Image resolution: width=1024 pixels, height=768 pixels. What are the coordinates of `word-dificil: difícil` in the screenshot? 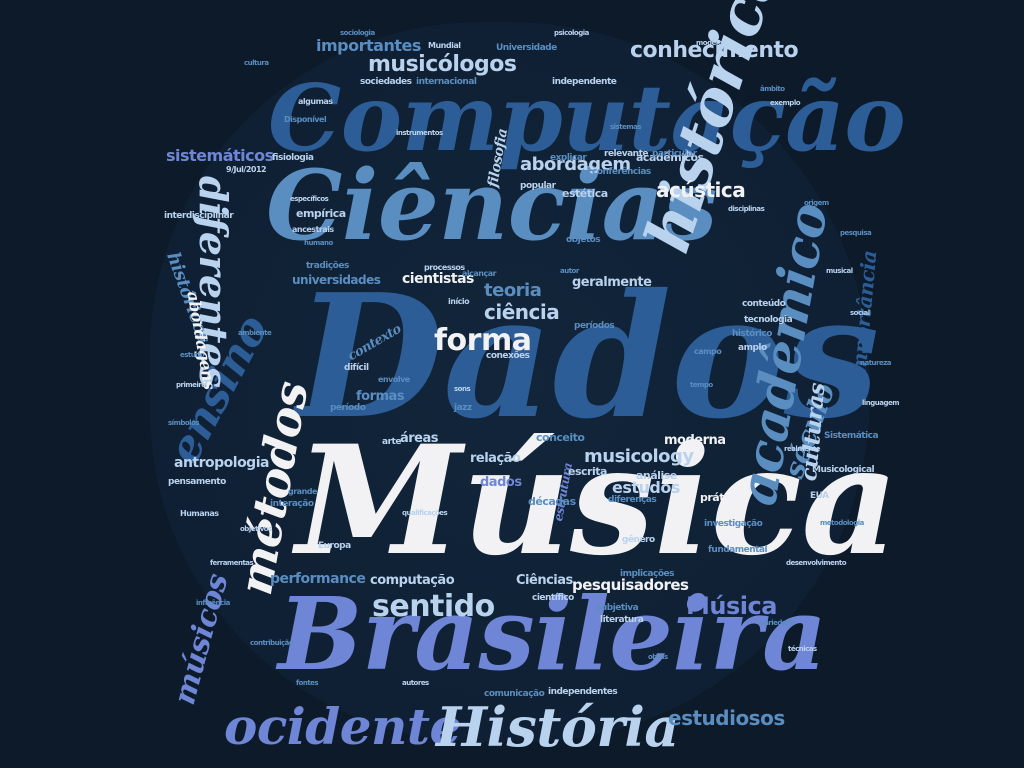 It's located at (356, 368).